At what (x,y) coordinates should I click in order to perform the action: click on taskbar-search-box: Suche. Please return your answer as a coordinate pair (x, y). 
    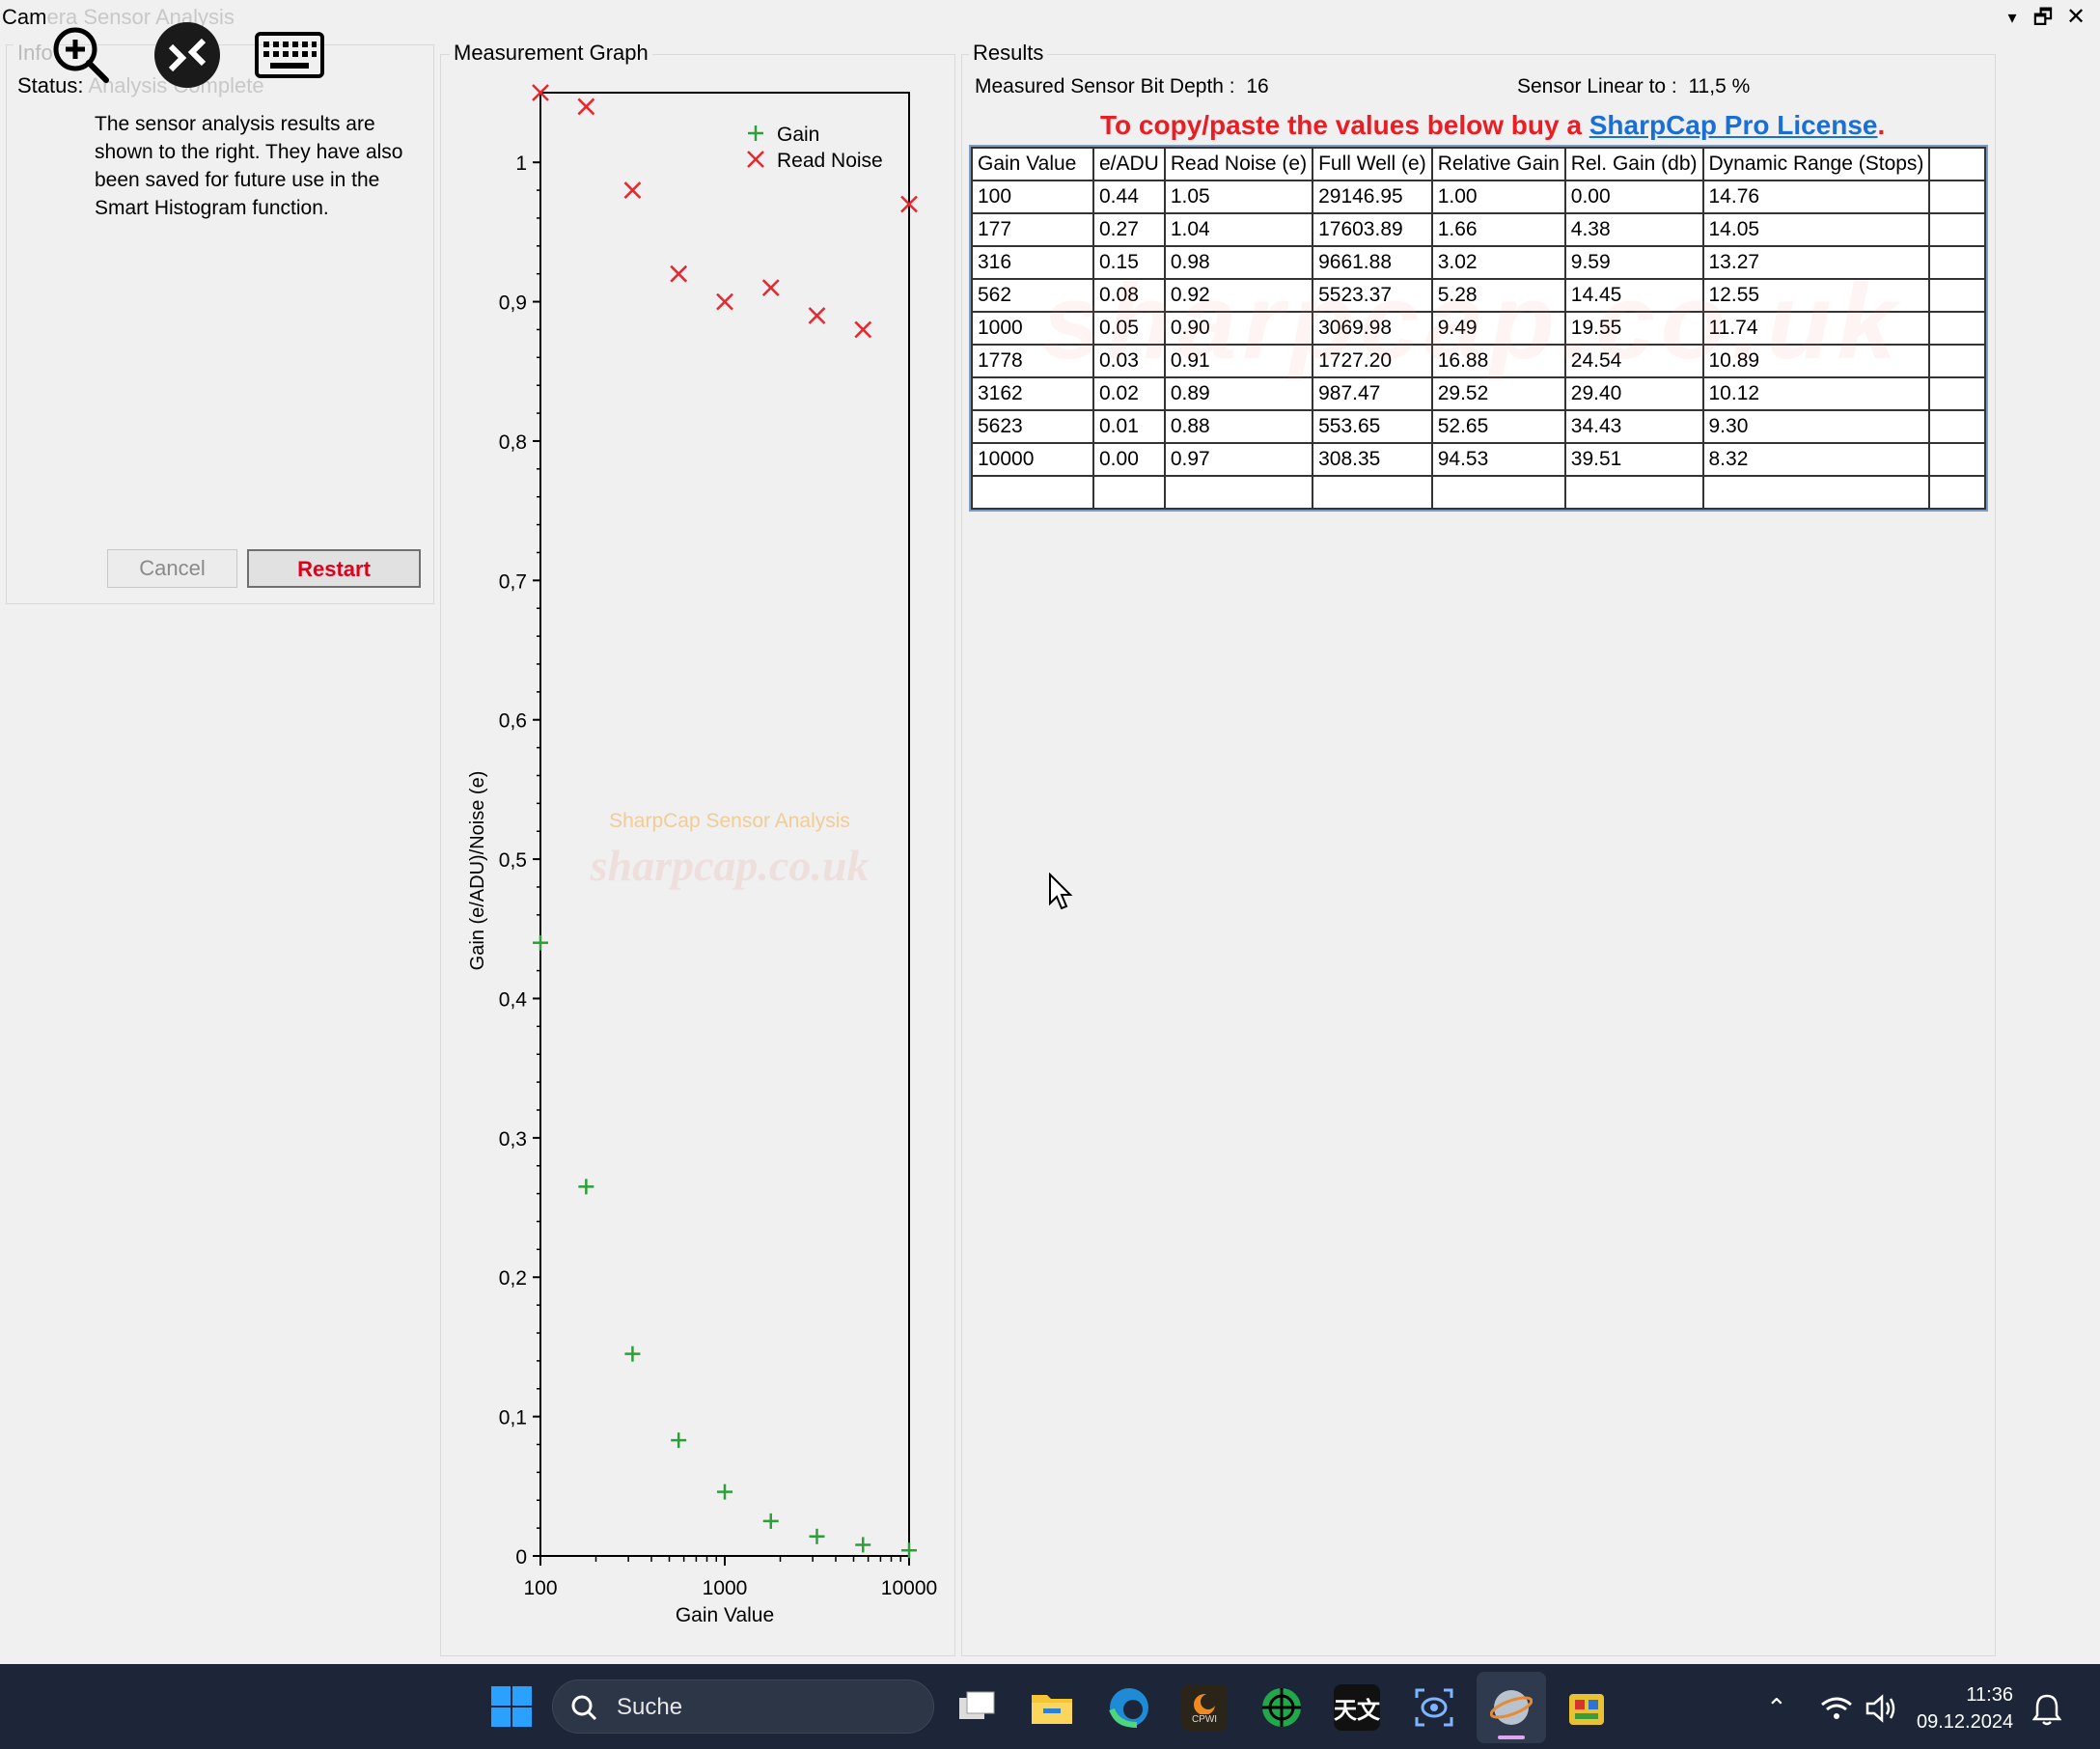
    Looking at the image, I should click on (743, 1707).